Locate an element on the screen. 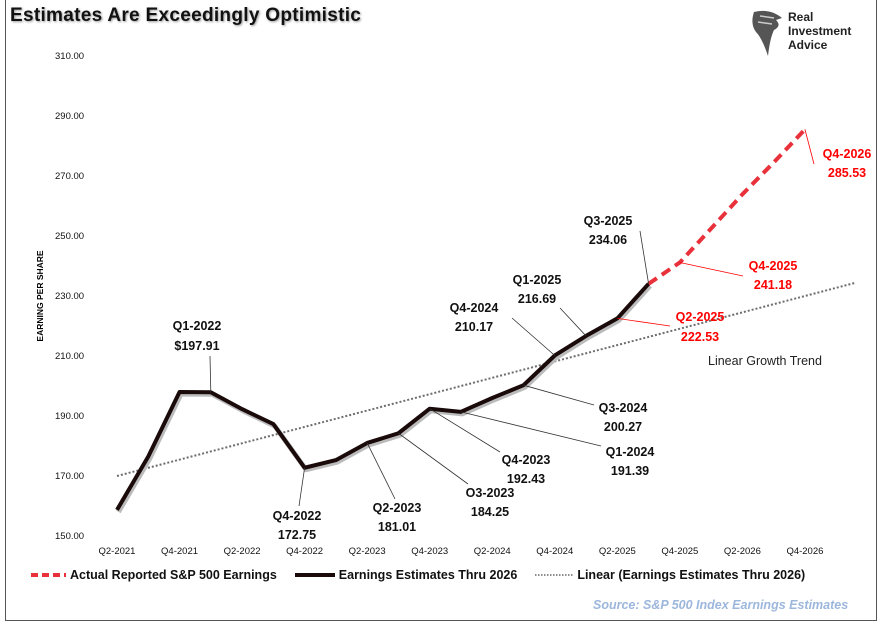  annotation-label: Q4-2024 is located at coordinates (474, 308).